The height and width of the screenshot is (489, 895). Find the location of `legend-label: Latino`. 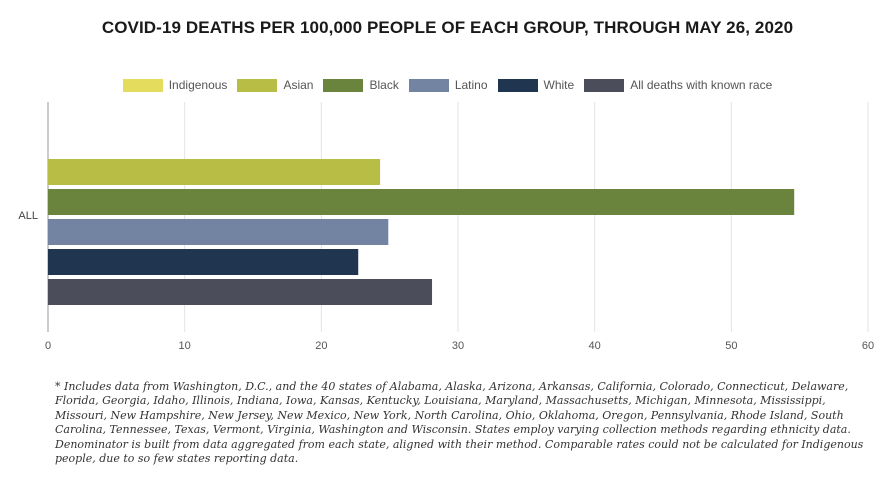

legend-label: Latino is located at coordinates (471, 85).